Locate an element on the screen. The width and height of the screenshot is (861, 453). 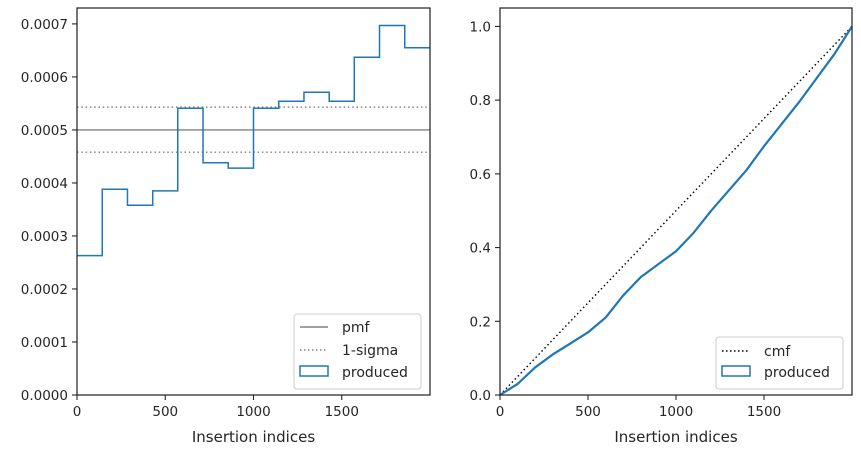
y-tick-label: 0.0000 is located at coordinates (44, 396).